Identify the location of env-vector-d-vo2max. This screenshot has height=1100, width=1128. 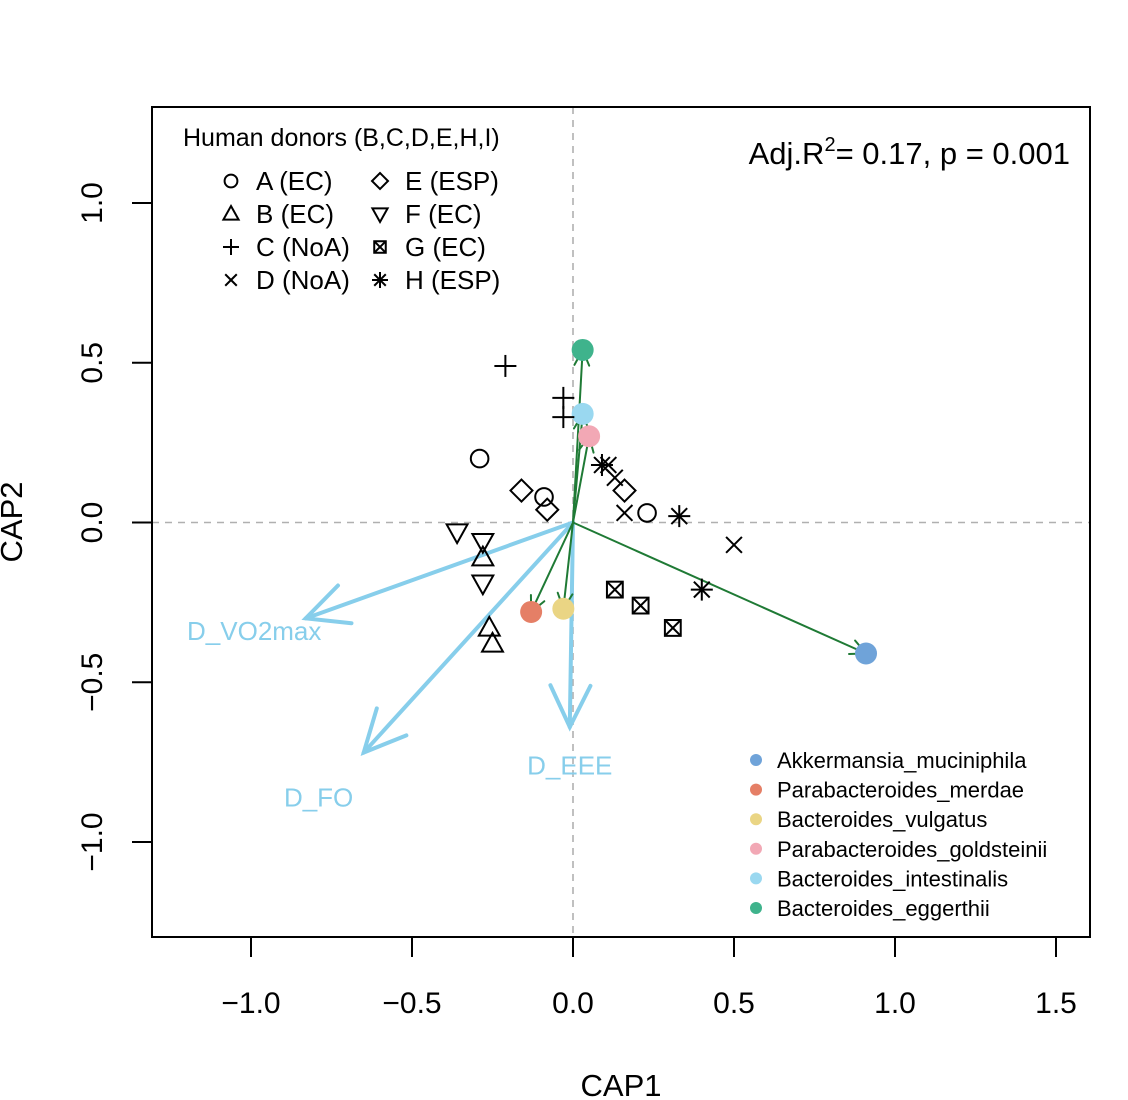
(438, 573).